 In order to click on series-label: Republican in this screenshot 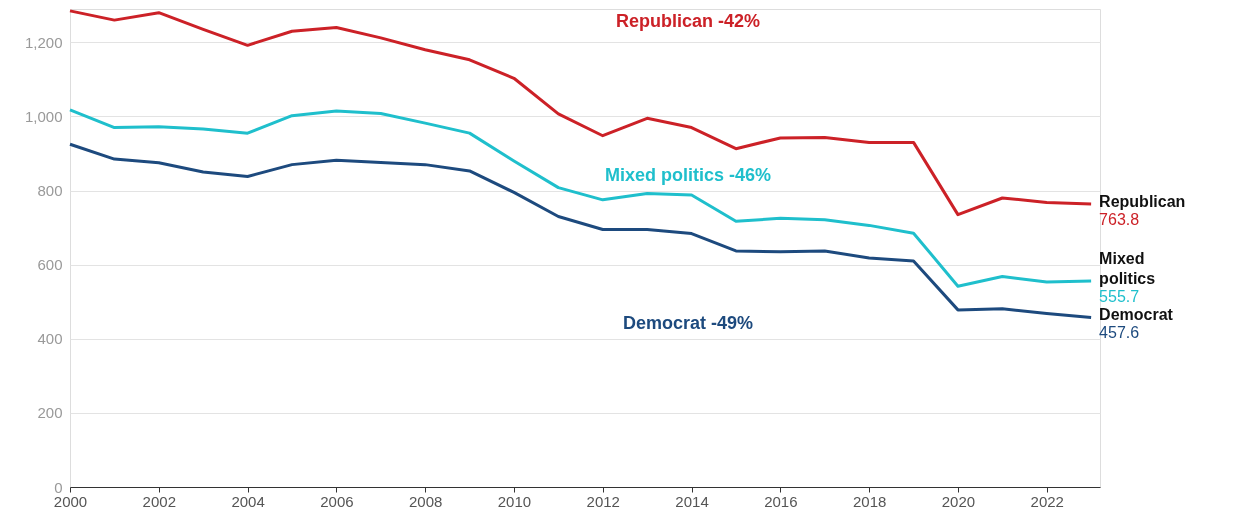, I will do `click(1142, 201)`.